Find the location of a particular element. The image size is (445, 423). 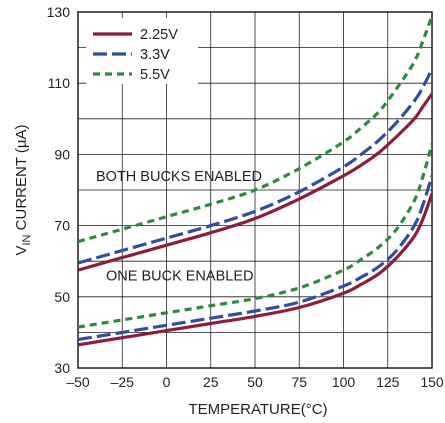

y-tick-label: 50 is located at coordinates (62, 297).